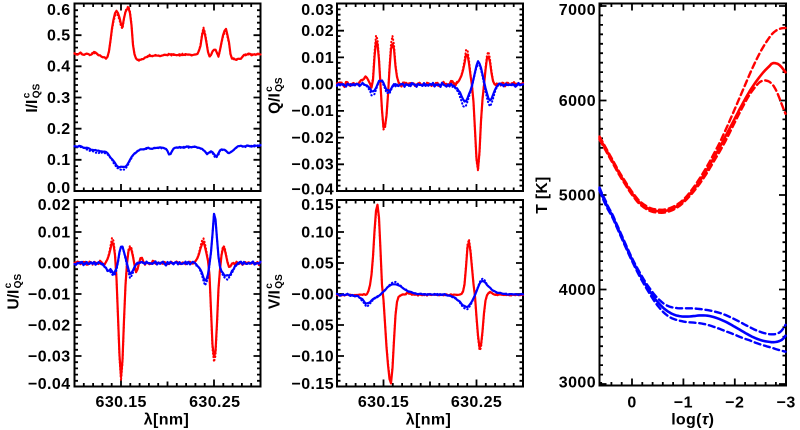 The image size is (800, 430). Describe the element at coordinates (275, 103) in the screenshot. I see `svg-text: Q/I` at that location.